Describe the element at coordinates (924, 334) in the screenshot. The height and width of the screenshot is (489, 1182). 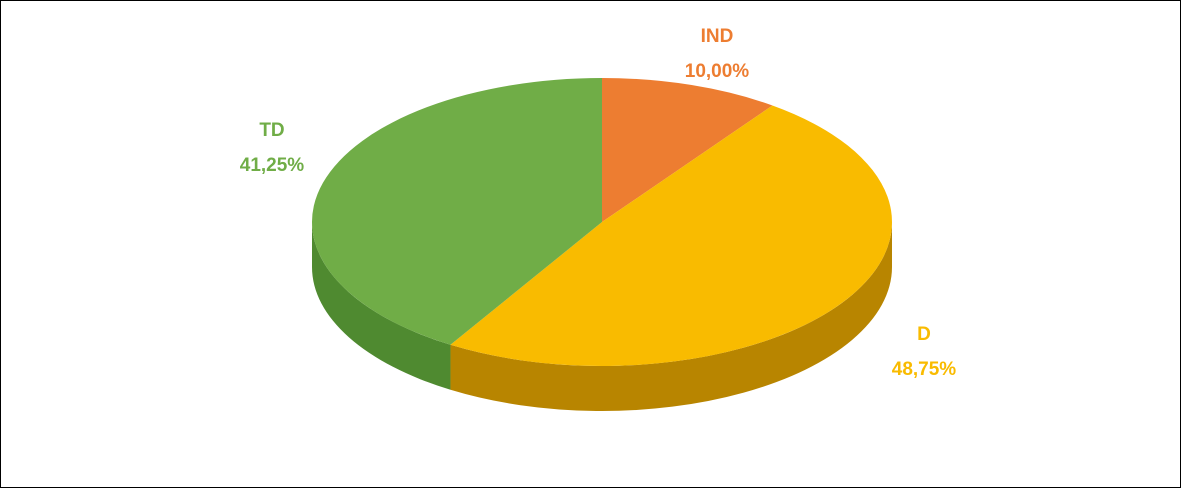
I see `category-label: D` at that location.